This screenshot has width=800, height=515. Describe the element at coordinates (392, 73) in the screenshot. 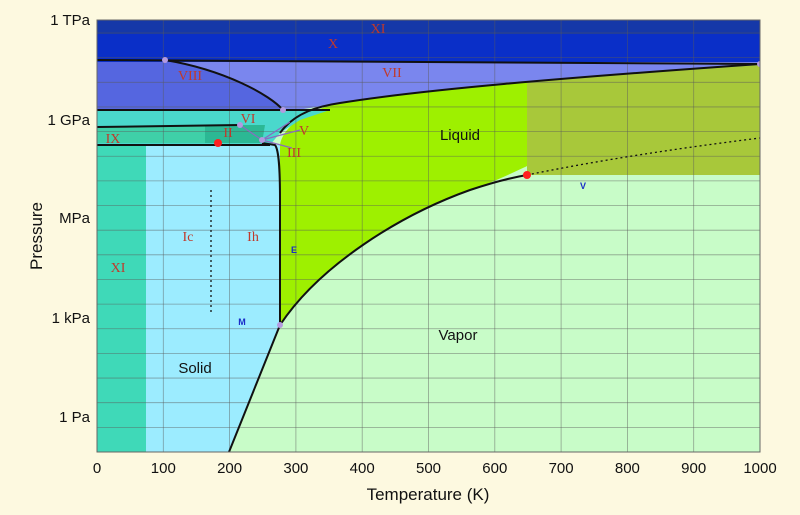

I see `ice-phase-label: VII` at that location.